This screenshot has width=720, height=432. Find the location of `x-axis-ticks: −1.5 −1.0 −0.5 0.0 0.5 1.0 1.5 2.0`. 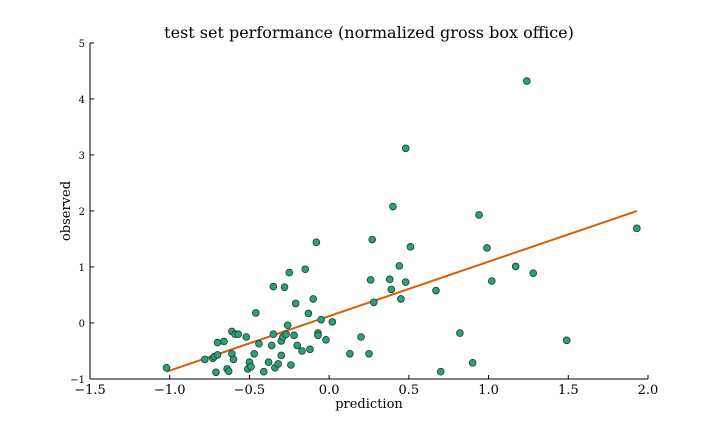

x-axis-ticks: −1.5 −1.0 −0.5 0.0 0.5 1.0 1.5 2.0 is located at coordinates (366, 386).